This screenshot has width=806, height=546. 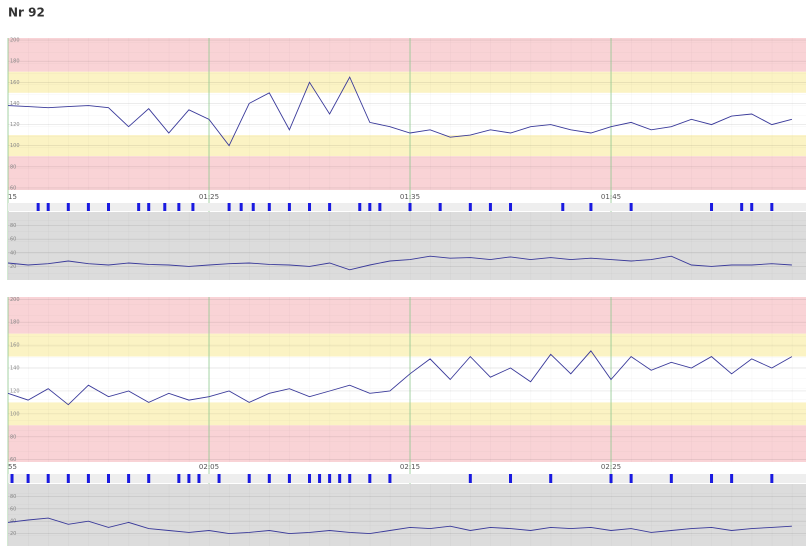 I want to click on x-tick-label: 02:15, so click(x=410, y=467).